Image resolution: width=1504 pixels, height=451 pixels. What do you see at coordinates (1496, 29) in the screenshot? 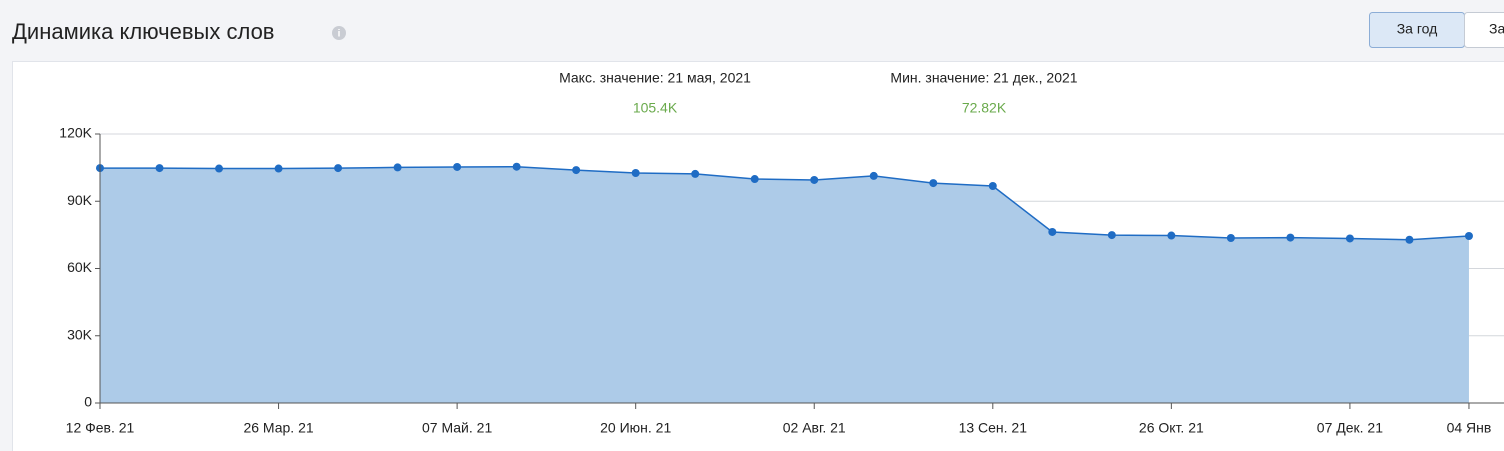
I see `period-button-label: За` at bounding box center [1496, 29].